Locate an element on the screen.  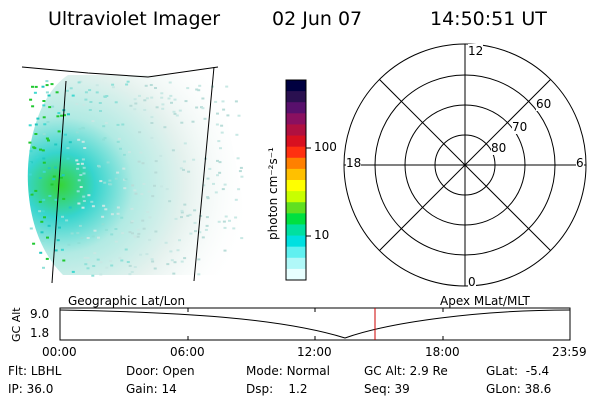
timeline-plot is located at coordinates (315, 324).